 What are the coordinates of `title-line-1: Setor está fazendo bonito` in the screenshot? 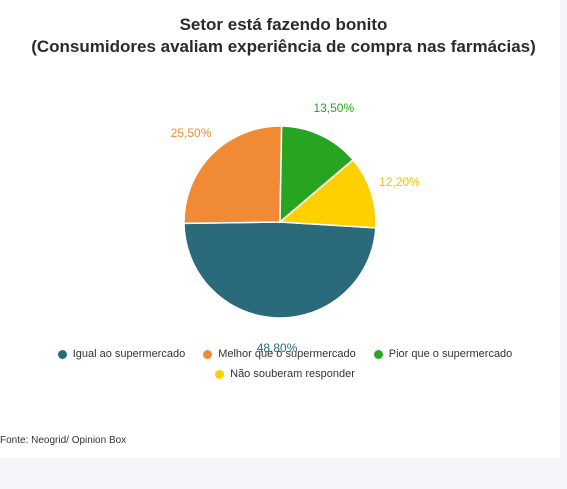 It's located at (283, 24).